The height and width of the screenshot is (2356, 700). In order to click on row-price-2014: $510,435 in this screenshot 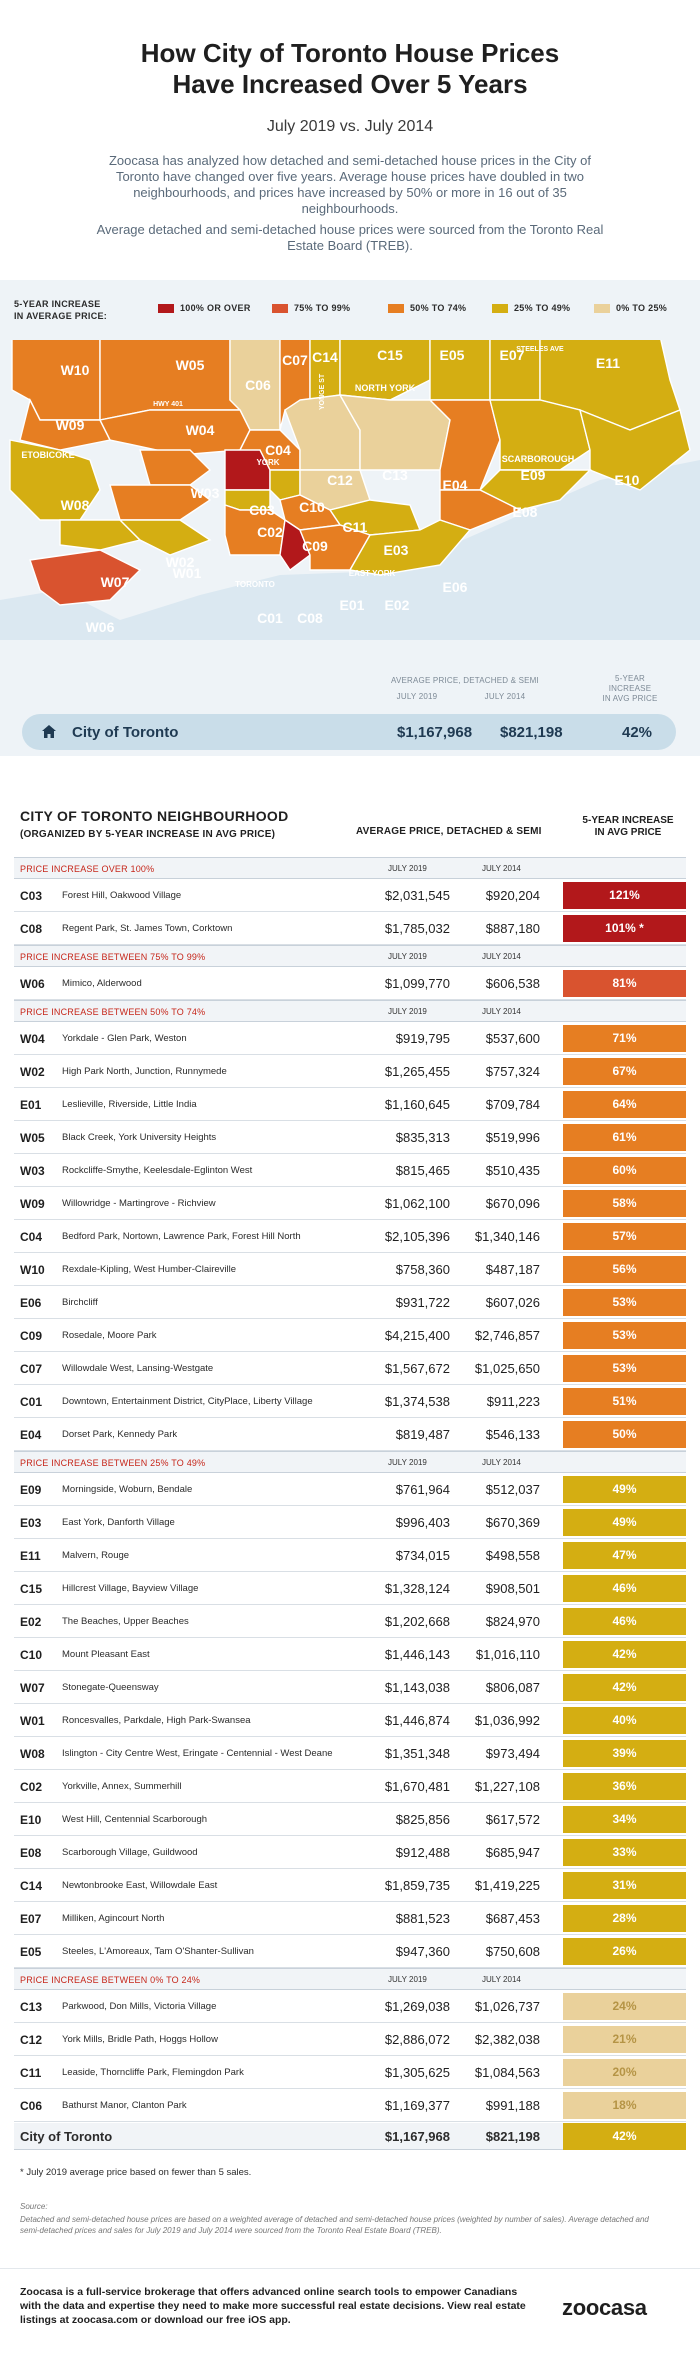, I will do `click(512, 1170)`.